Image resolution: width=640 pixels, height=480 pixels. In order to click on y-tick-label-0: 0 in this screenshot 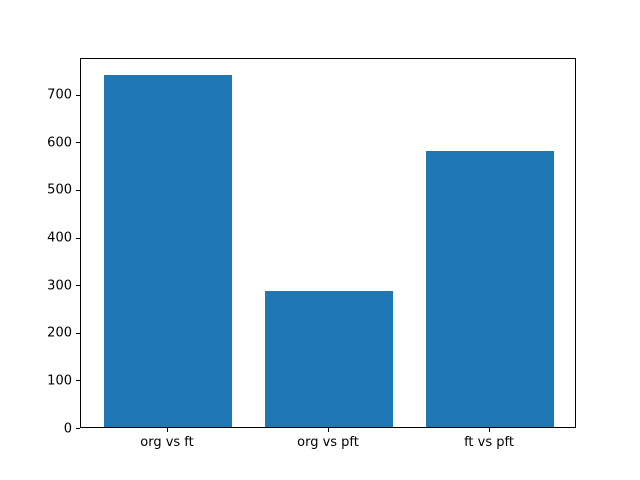, I will do `click(67, 428)`.